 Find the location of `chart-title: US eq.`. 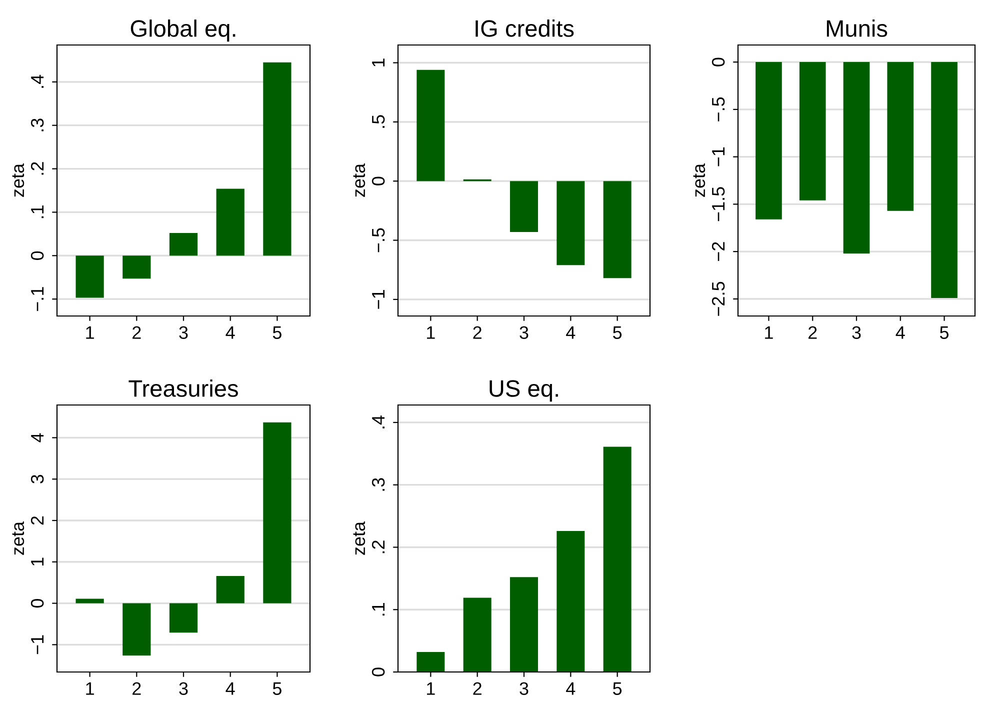

chart-title: US eq. is located at coordinates (524, 391).